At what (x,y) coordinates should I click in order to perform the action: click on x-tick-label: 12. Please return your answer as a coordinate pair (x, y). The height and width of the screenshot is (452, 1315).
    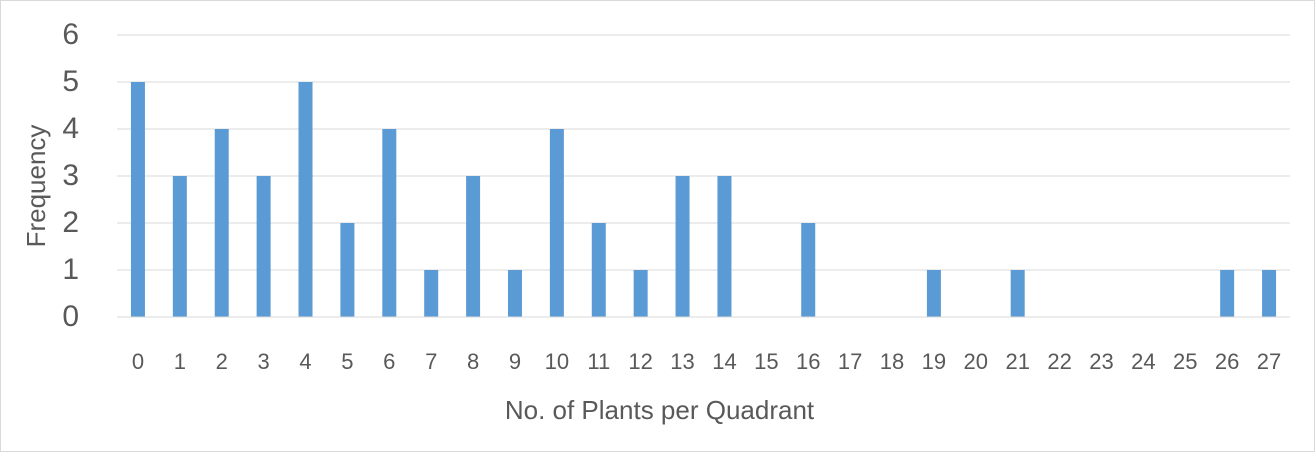
    Looking at the image, I should click on (640, 361).